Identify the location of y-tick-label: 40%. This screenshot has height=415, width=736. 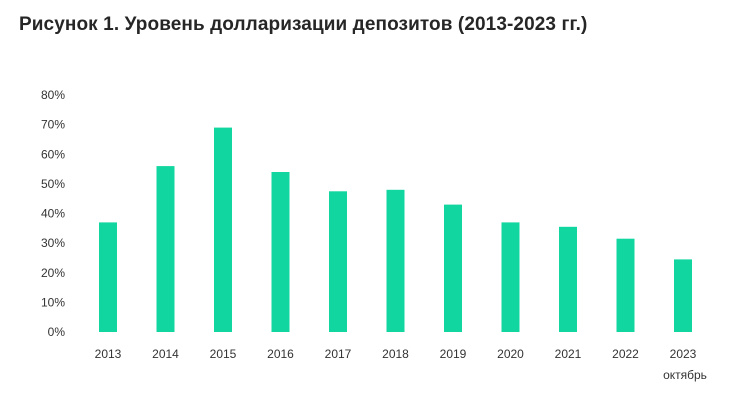
(53, 214).